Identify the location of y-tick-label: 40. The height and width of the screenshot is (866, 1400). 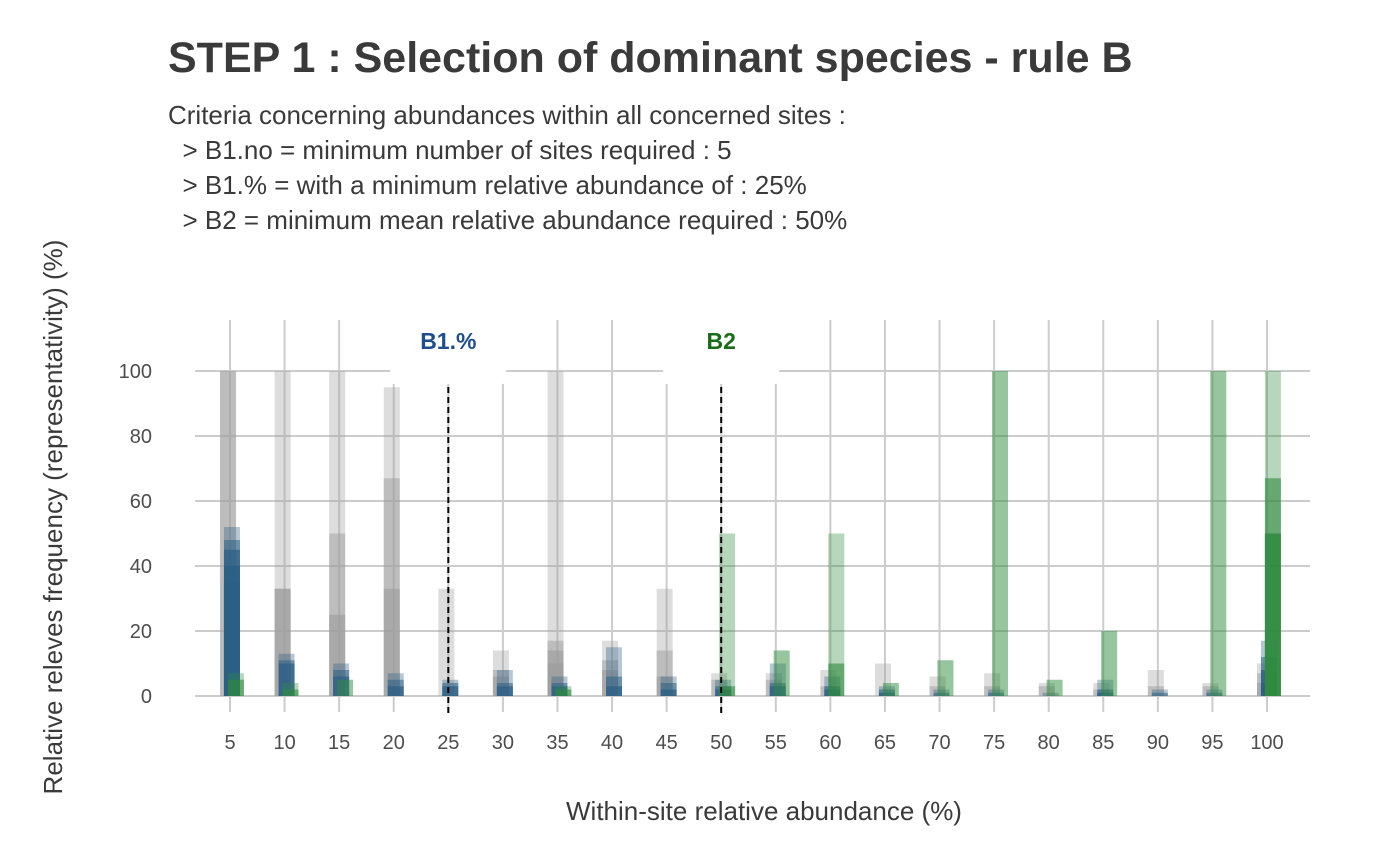
(141, 567).